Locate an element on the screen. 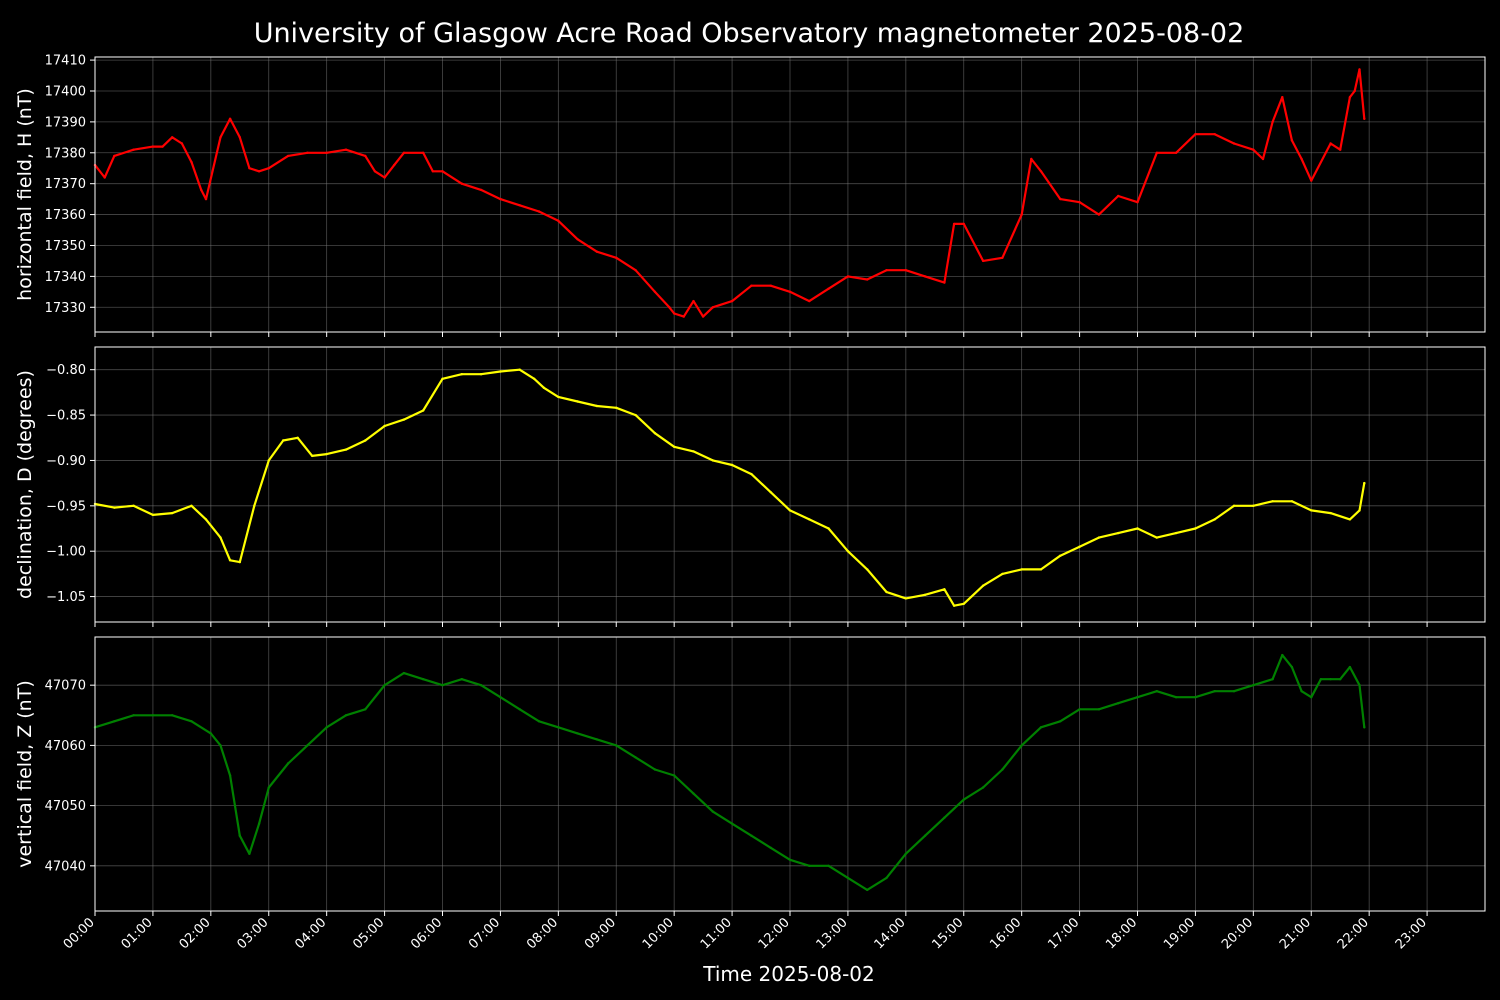  y-axis-label-H: horizontal field, H (nT) is located at coordinates (25, 194).